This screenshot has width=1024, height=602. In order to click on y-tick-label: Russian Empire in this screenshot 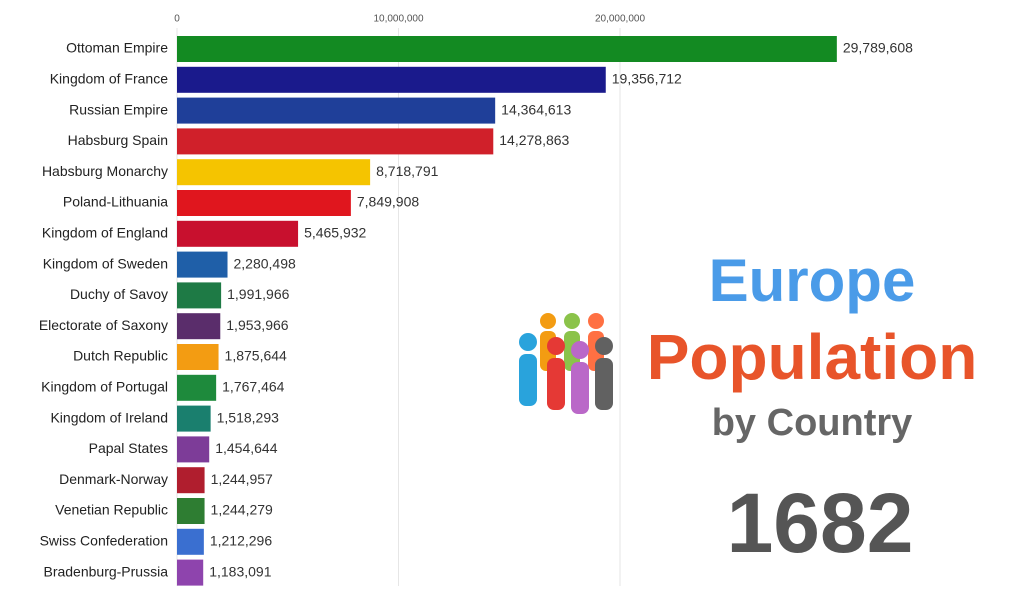, I will do `click(118, 109)`.